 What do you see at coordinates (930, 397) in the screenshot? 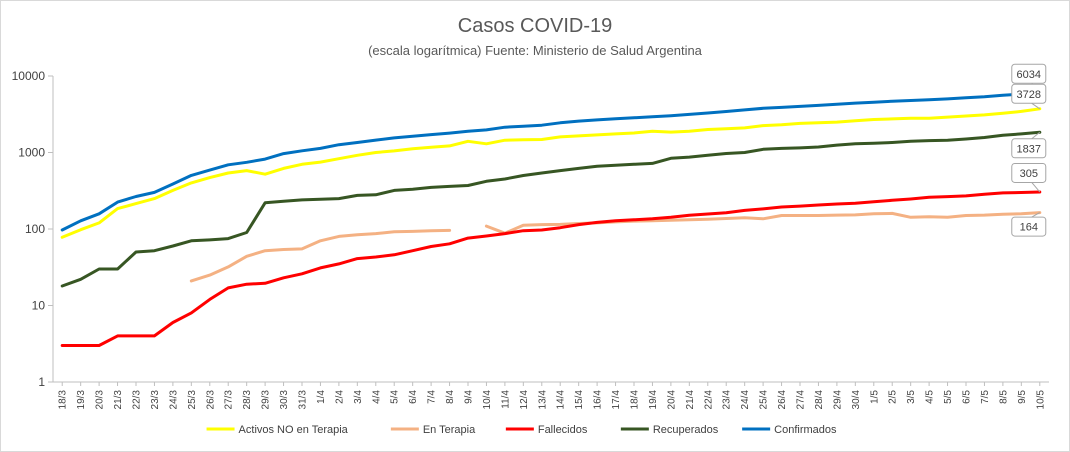
I see `x-tick-label: 4/5` at bounding box center [930, 397].